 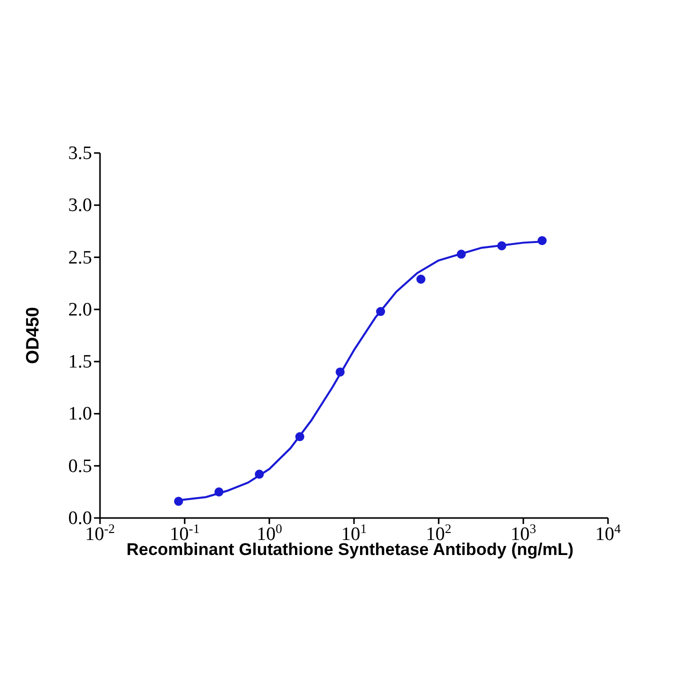 What do you see at coordinates (80, 205) in the screenshot?
I see `y-tick-label: 3.0` at bounding box center [80, 205].